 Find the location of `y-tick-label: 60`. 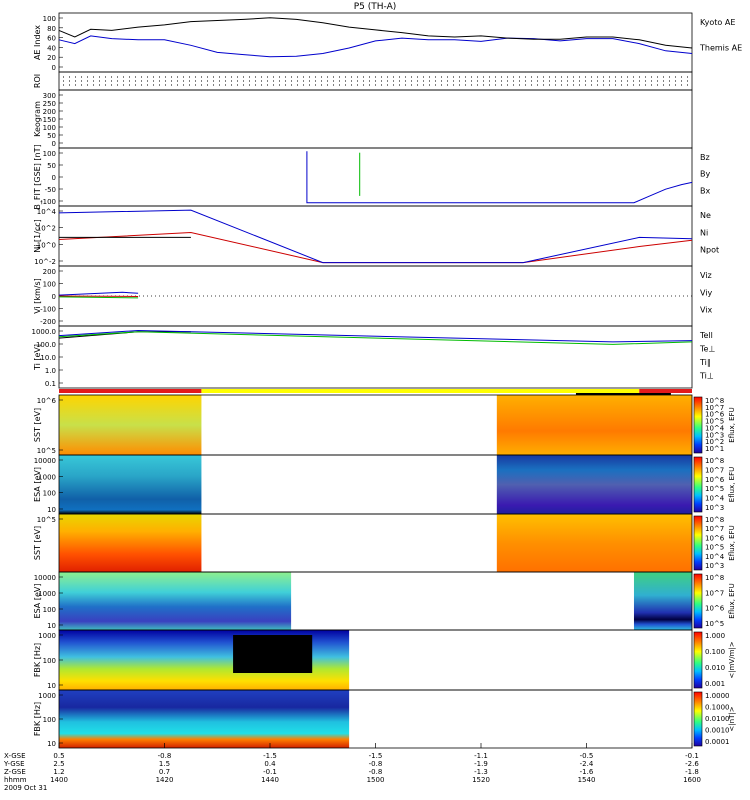

y-tick-label: 60 is located at coordinates (51, 39).